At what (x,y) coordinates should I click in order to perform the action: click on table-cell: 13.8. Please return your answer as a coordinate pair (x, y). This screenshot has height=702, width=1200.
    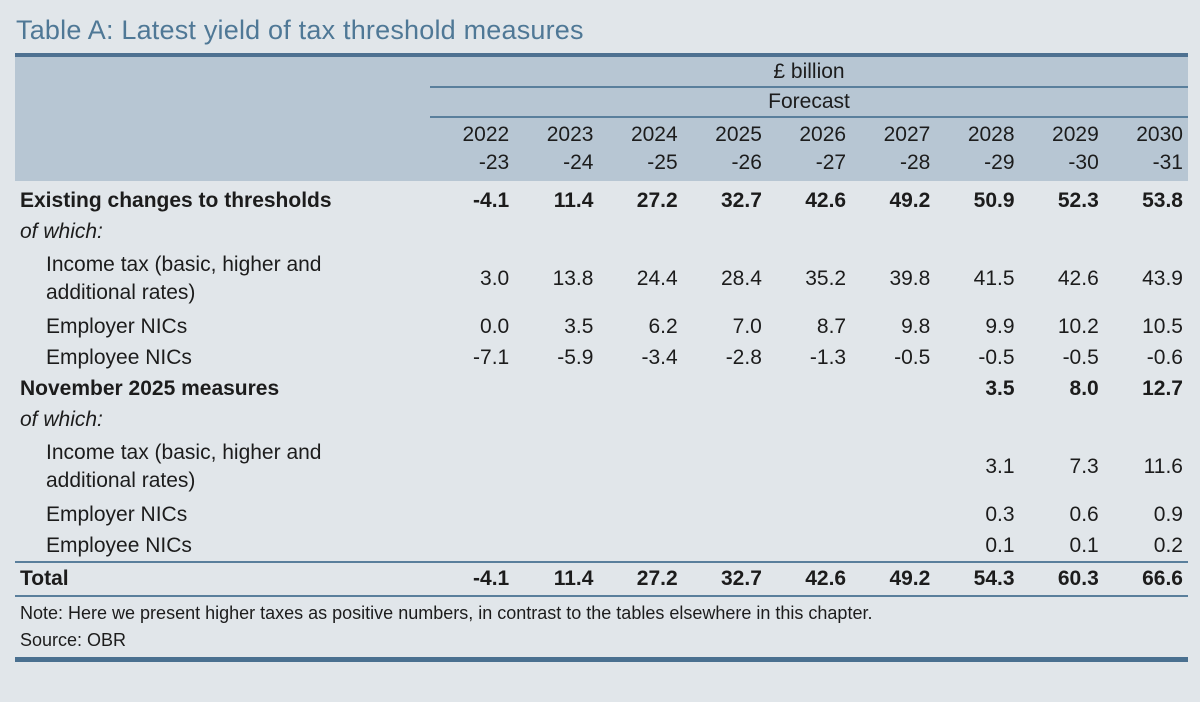
    Looking at the image, I should click on (573, 278).